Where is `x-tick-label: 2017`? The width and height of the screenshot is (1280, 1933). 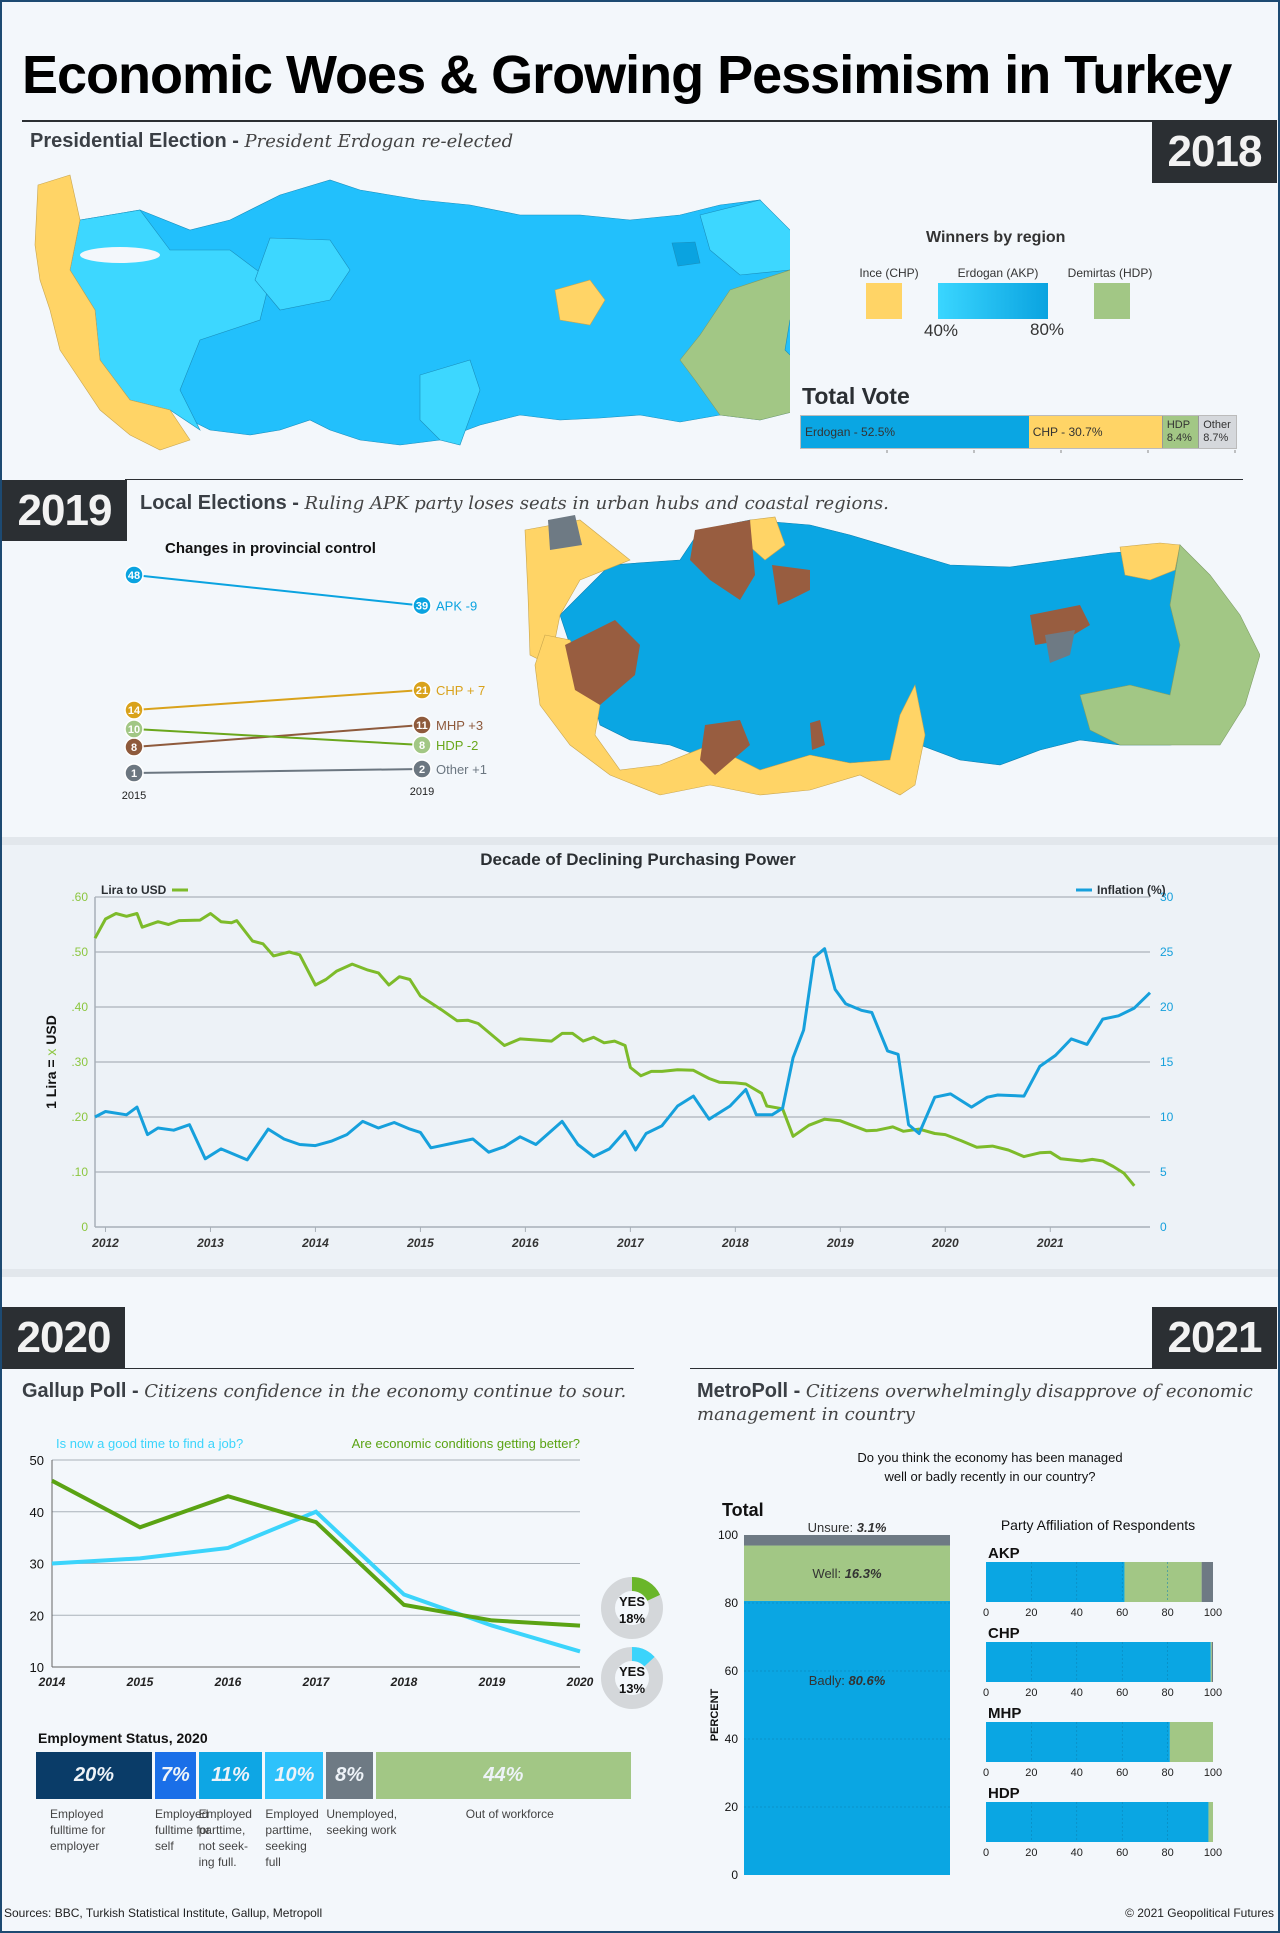
x-tick-label: 2017 is located at coordinates (316, 1682).